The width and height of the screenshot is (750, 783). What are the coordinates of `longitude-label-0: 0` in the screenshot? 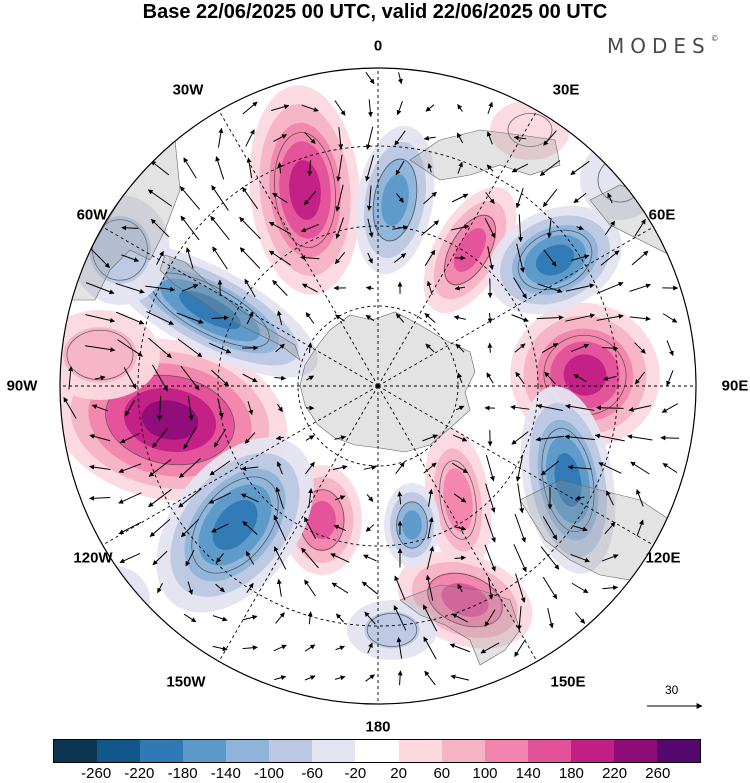 It's located at (378, 46).